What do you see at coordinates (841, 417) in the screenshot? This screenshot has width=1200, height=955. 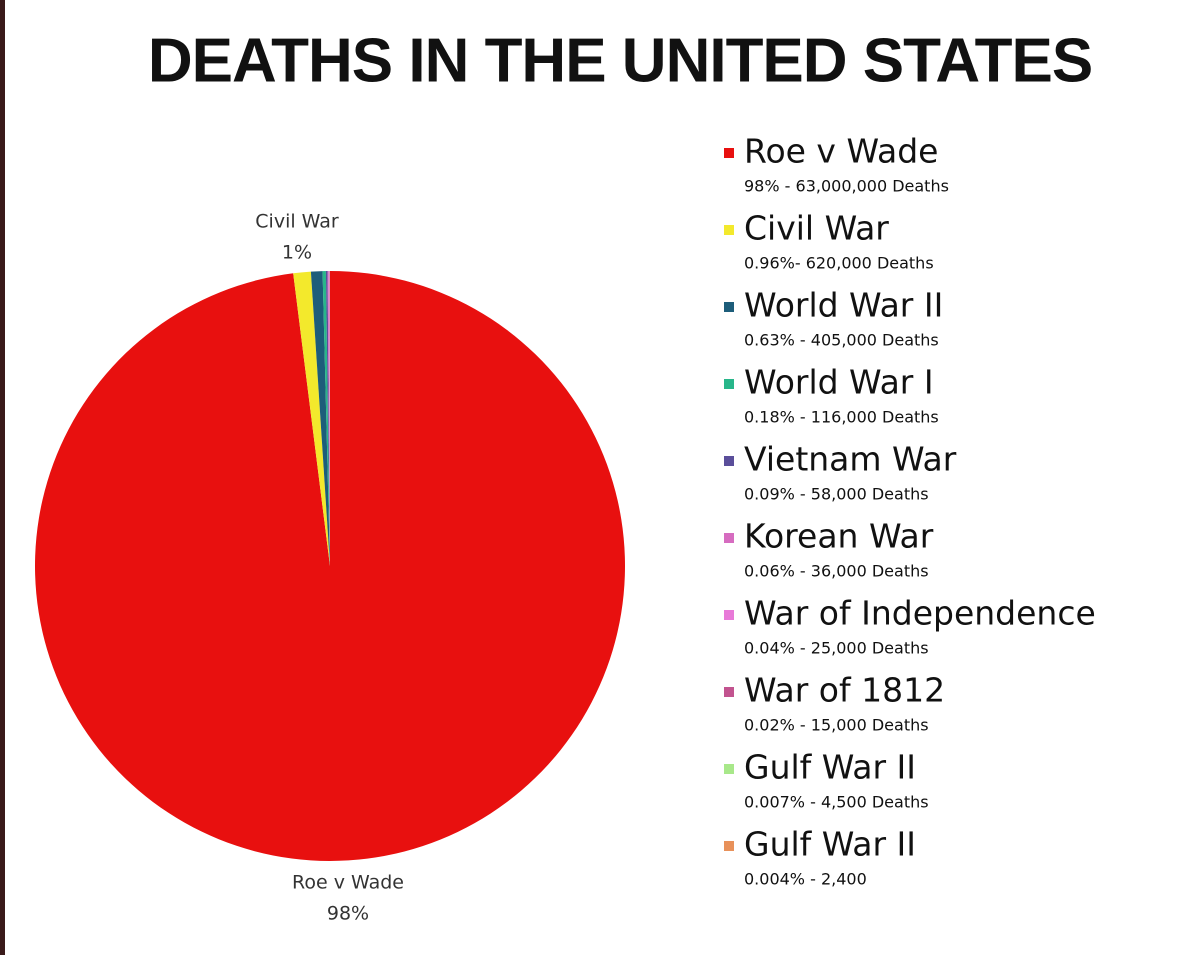 I see `legend-detail: 0.18% - 116,000 Deaths` at bounding box center [841, 417].